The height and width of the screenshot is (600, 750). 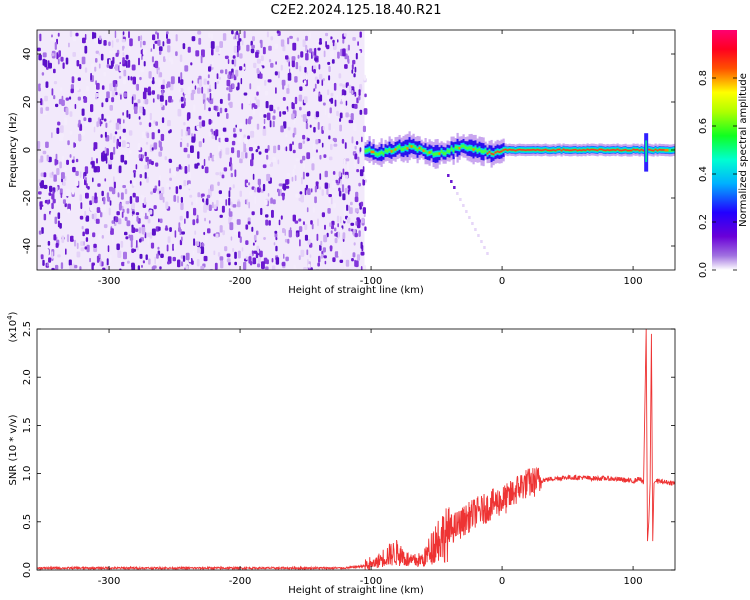 What do you see at coordinates (27, 54) in the screenshot?
I see `y-tick-label: 40` at bounding box center [27, 54].